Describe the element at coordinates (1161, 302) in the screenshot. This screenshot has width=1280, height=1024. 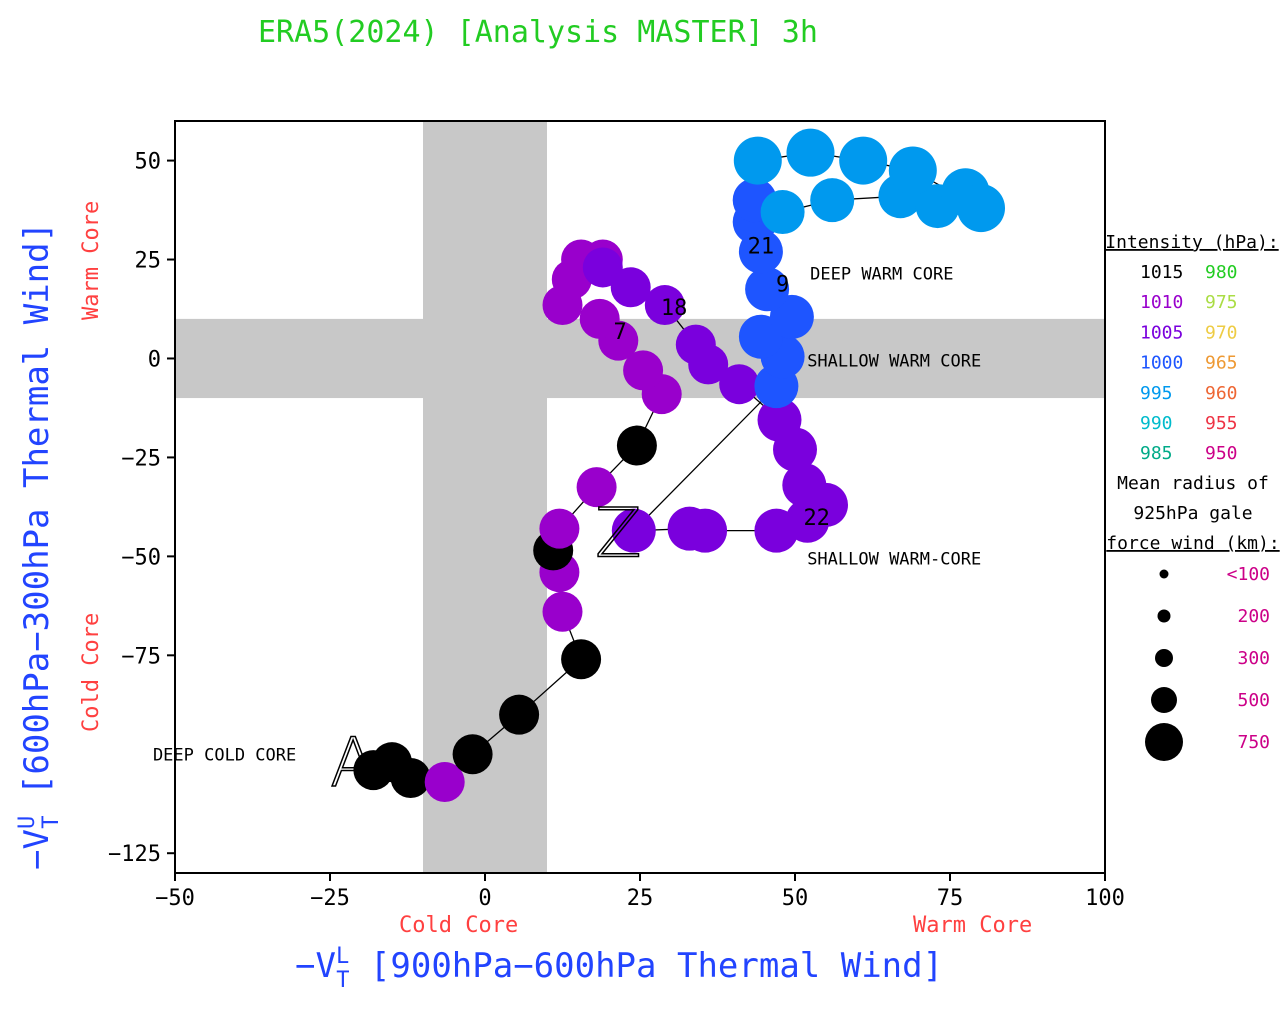
I see `intensity-legend-item: 1010` at that location.